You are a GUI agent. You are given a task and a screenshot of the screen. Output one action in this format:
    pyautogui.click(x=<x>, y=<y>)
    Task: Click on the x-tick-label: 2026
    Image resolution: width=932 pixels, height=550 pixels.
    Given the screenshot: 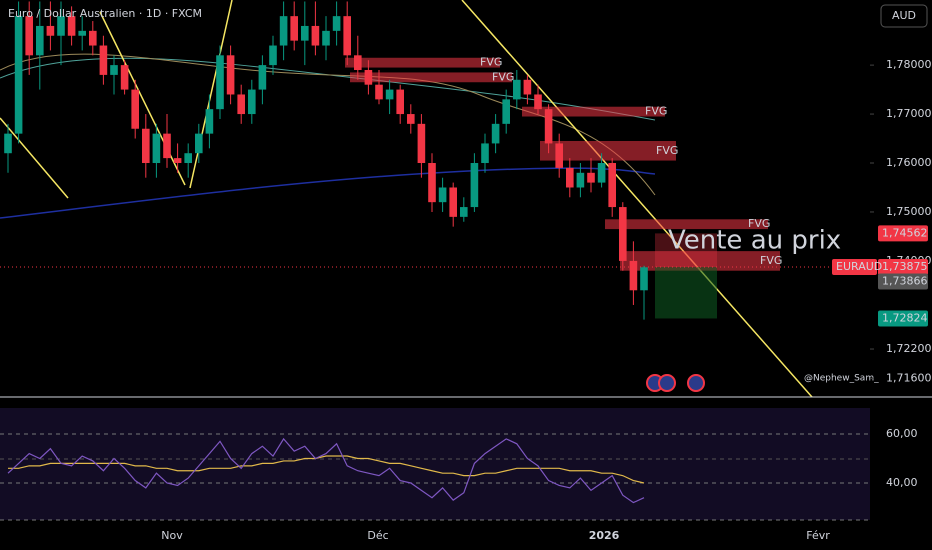 What is the action you would take?
    pyautogui.click(x=604, y=535)
    